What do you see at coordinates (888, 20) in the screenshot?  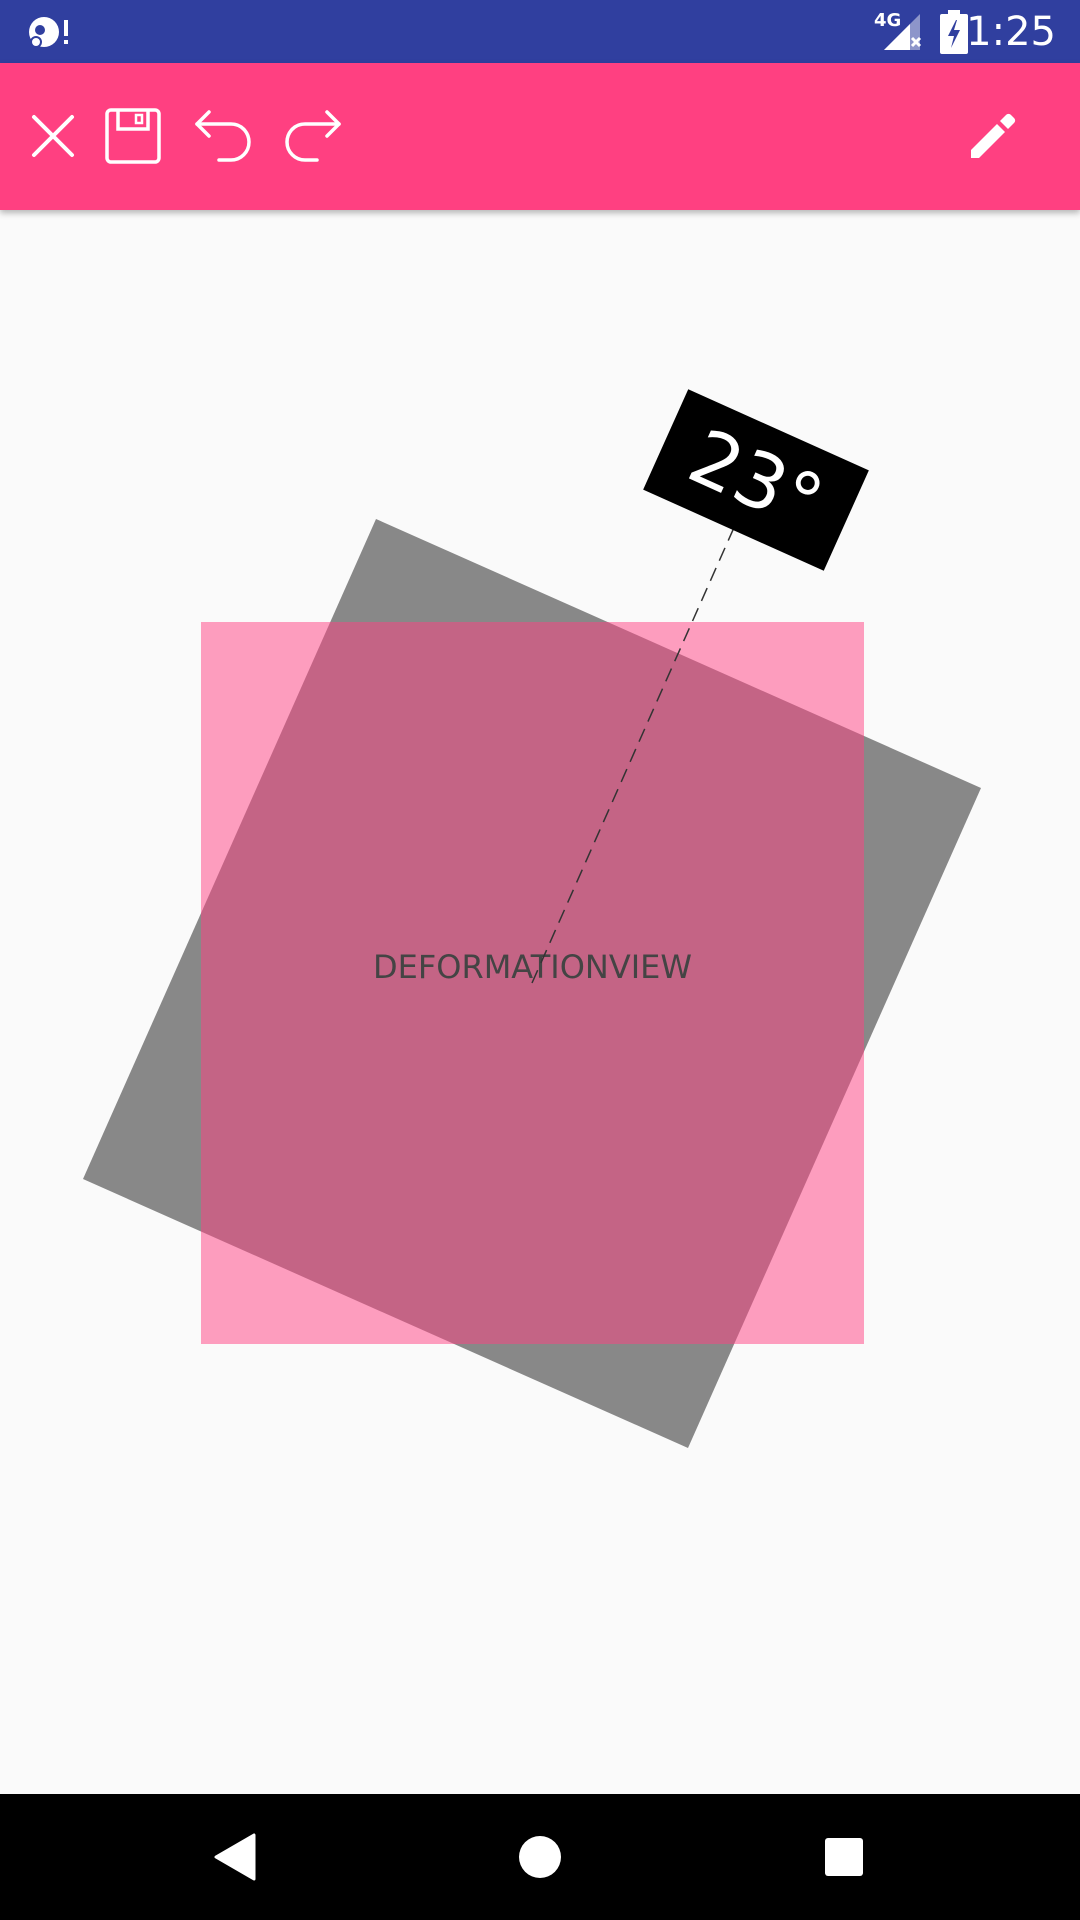 I see `network-type-label: 4G` at bounding box center [888, 20].